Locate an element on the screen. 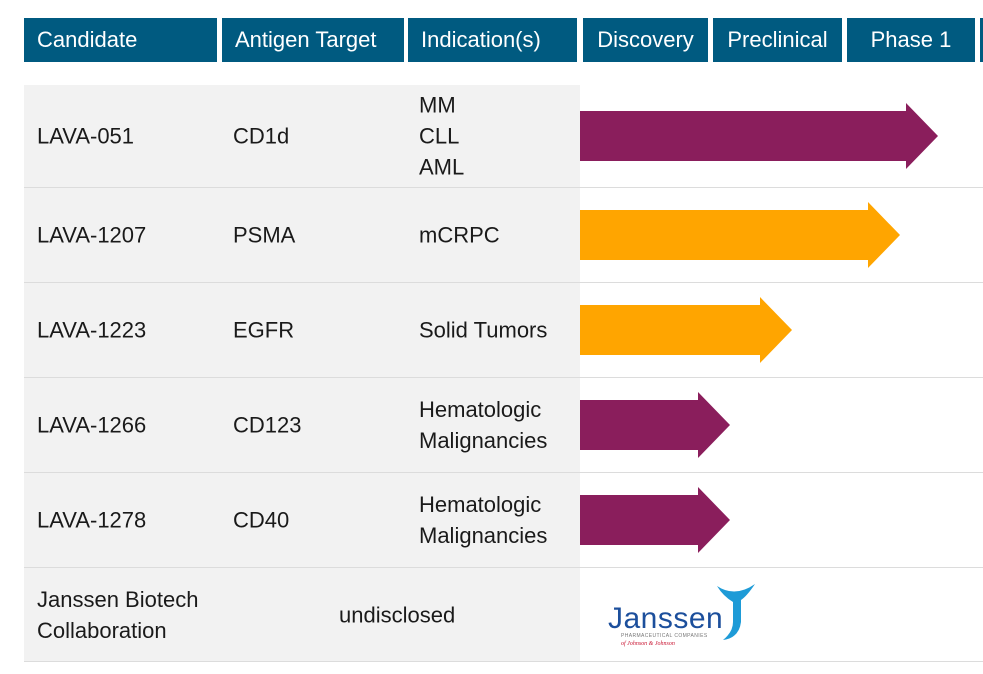 The width and height of the screenshot is (983, 674). header-indications: Indication(s) is located at coordinates (492, 40).